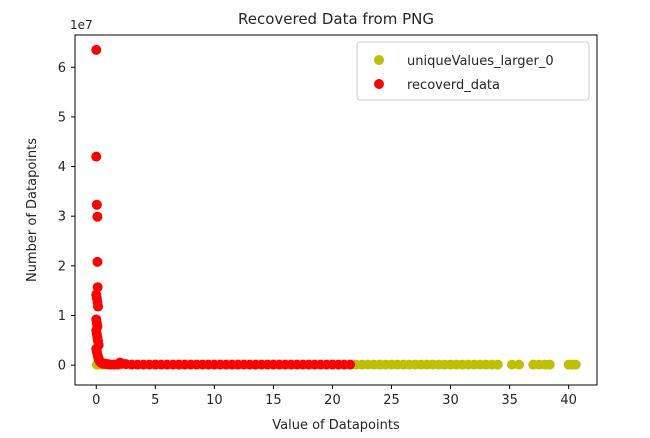 This screenshot has height=438, width=650. I want to click on y-axis-ticks: 0 1 2 3 4 5 6, so click(66, 217).